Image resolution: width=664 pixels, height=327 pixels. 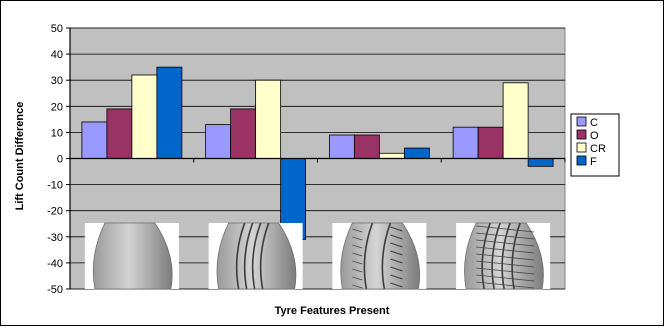 What do you see at coordinates (57, 55) in the screenshot?
I see `y-tick-label: 40` at bounding box center [57, 55].